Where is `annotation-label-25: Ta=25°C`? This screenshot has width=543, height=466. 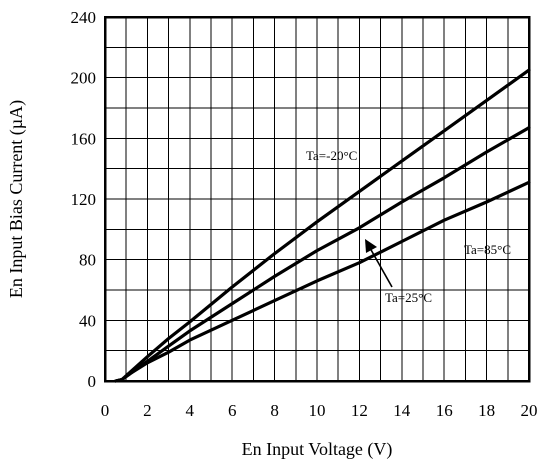
annotation-label-25: Ta=25°C is located at coordinates (408, 297).